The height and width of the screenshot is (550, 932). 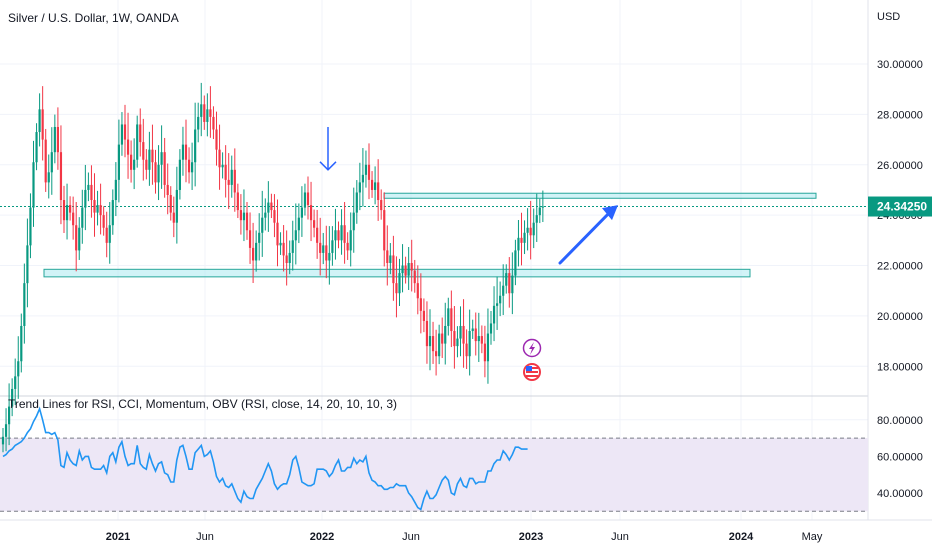 What do you see at coordinates (397, 273) in the screenshot?
I see `support-zone` at bounding box center [397, 273].